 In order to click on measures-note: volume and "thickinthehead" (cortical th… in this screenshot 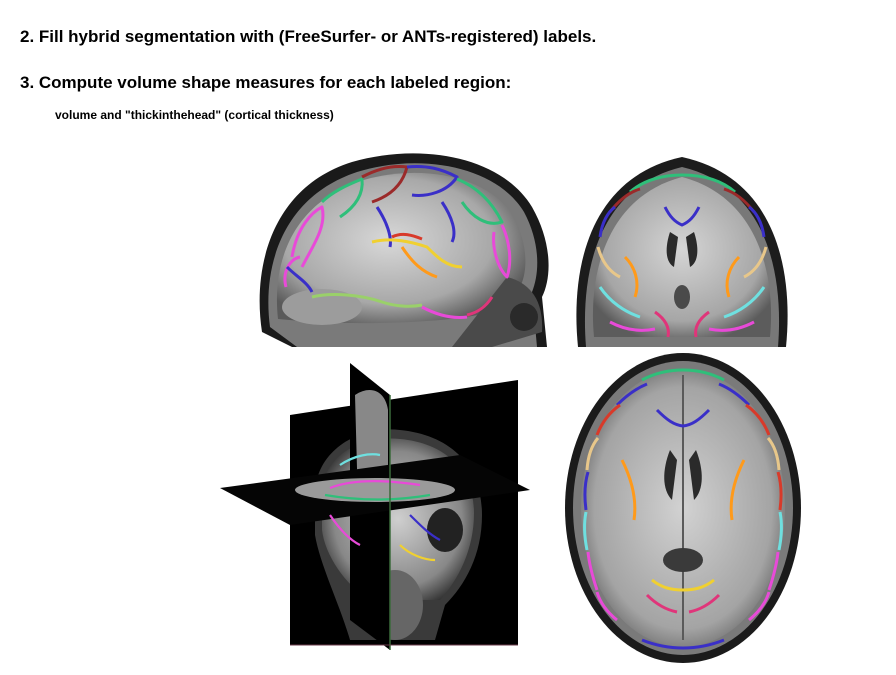, I will do `click(194, 115)`.